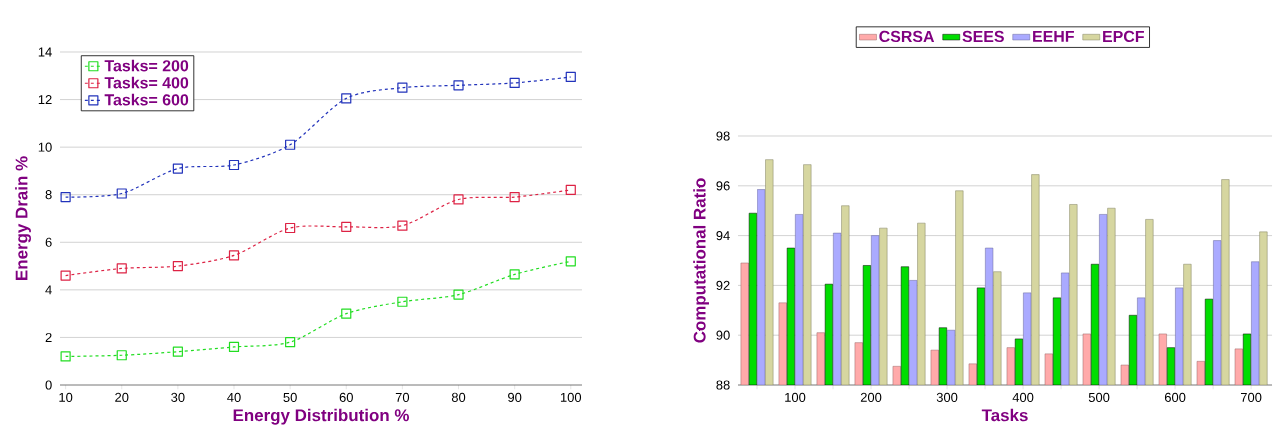 Image resolution: width=1275 pixels, height=447 pixels. Describe the element at coordinates (1023, 397) in the screenshot. I see `x-tick-label: 400` at that location.